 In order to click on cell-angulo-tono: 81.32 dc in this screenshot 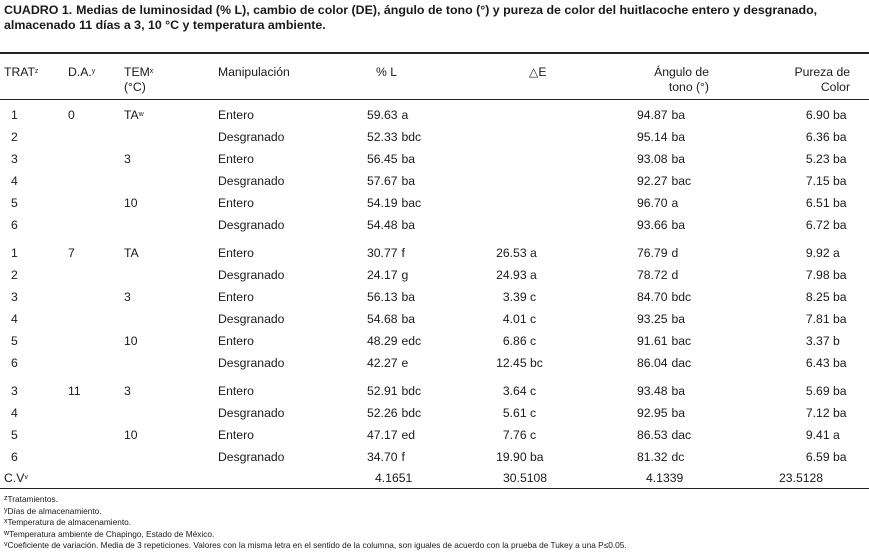, I will do `click(661, 457)`.